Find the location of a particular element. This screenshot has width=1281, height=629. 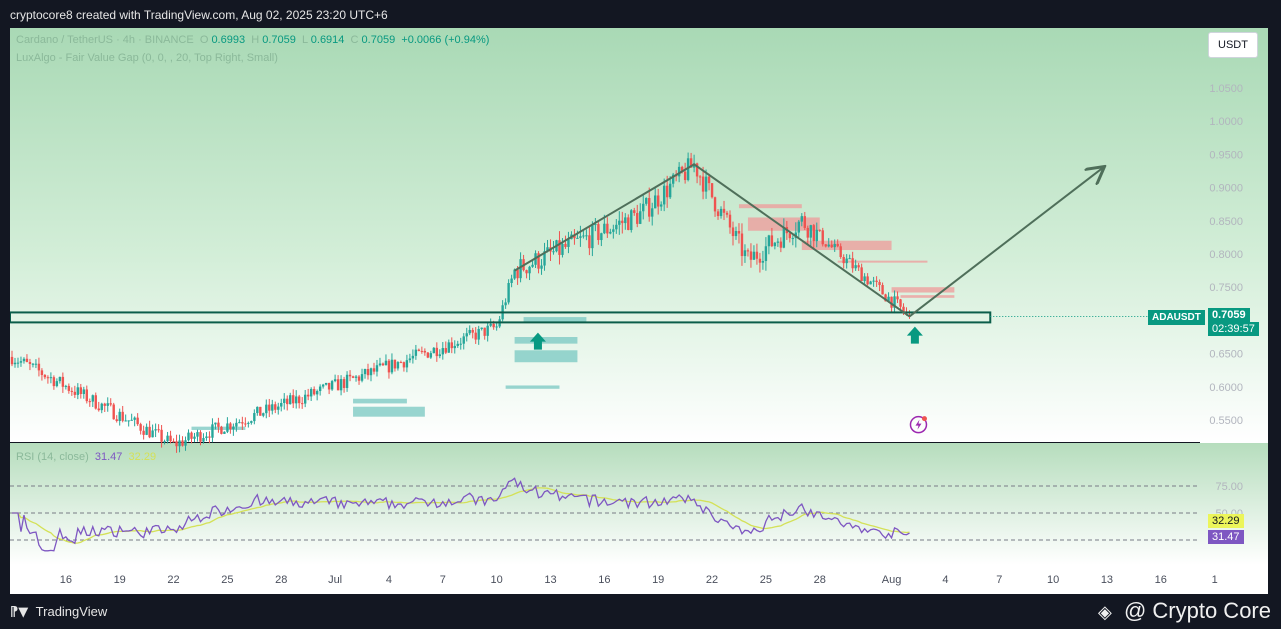

price-axis-label: 1.0000 is located at coordinates (1226, 122).